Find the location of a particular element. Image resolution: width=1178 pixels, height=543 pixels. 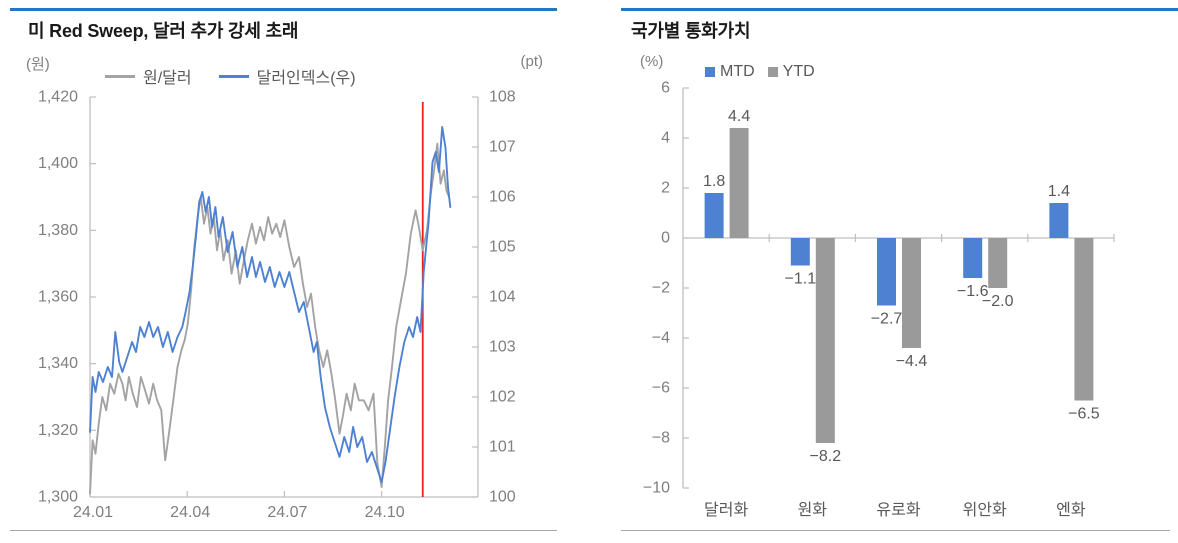

percent-axis-unit: (%) is located at coordinates (652, 61).